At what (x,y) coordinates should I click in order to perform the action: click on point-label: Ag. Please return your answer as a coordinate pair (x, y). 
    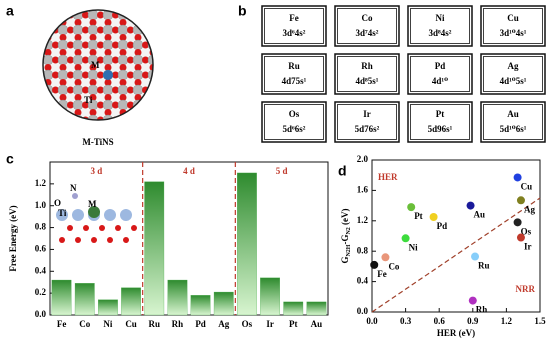
    Looking at the image, I should click on (529, 209).